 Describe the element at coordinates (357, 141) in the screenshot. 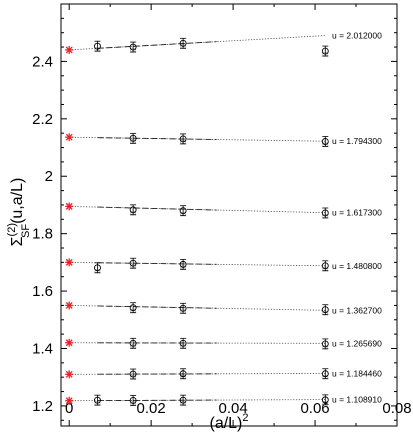

I see `series-u-label: u = 1.794300` at that location.